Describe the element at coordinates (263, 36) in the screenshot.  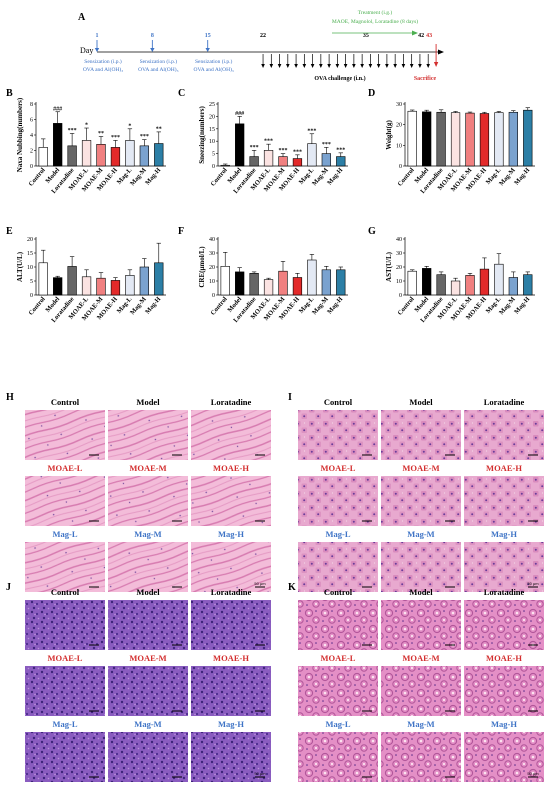
I see `day-tick-22: 22` at that location.